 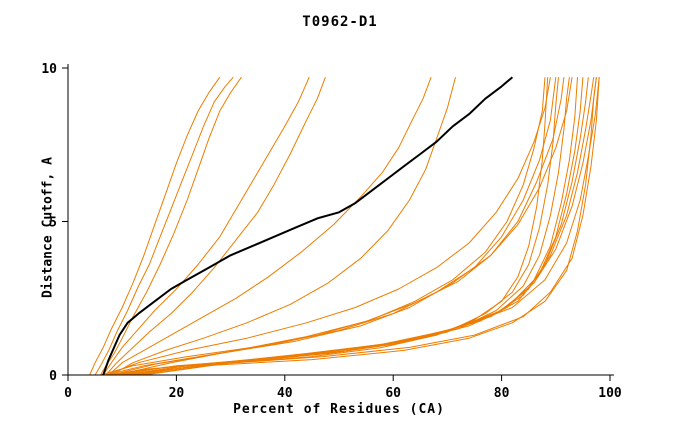 What do you see at coordinates (53, 376) in the screenshot?
I see `y-tick-label: 0` at bounding box center [53, 376].